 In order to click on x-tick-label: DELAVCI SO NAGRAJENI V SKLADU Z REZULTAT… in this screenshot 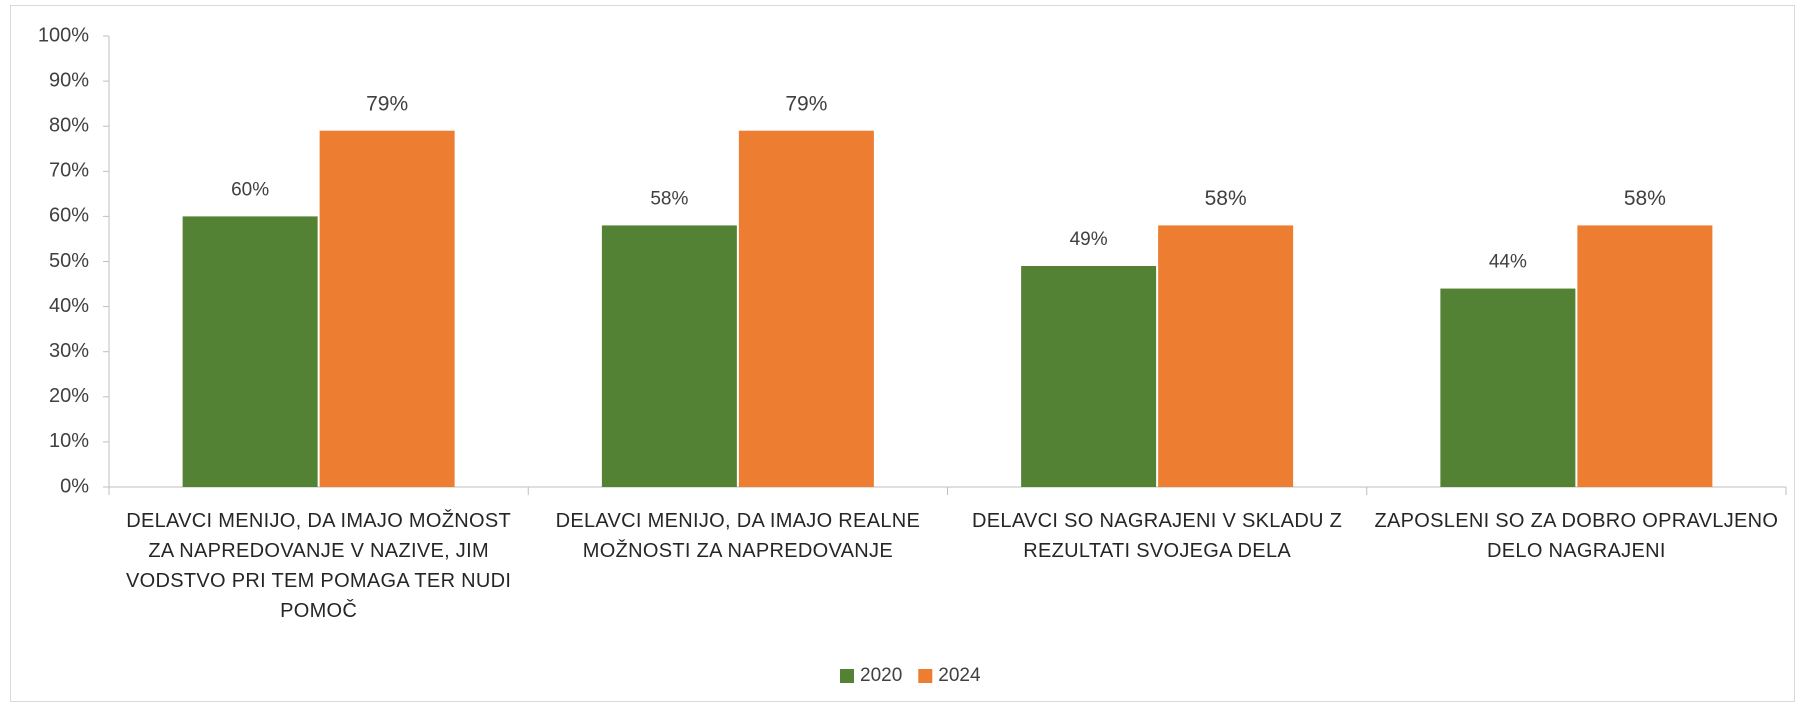, I will do `click(1157, 536)`.